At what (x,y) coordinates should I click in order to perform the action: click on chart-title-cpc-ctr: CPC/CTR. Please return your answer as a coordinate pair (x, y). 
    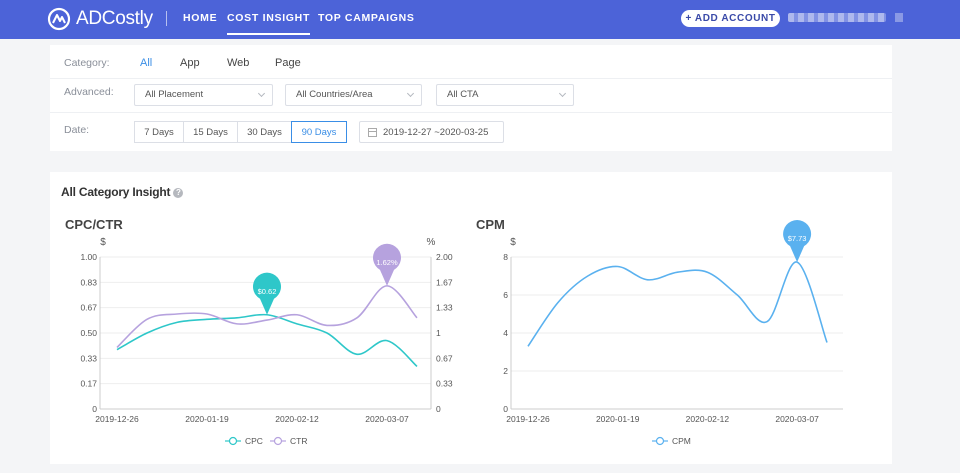
    Looking at the image, I should click on (94, 224).